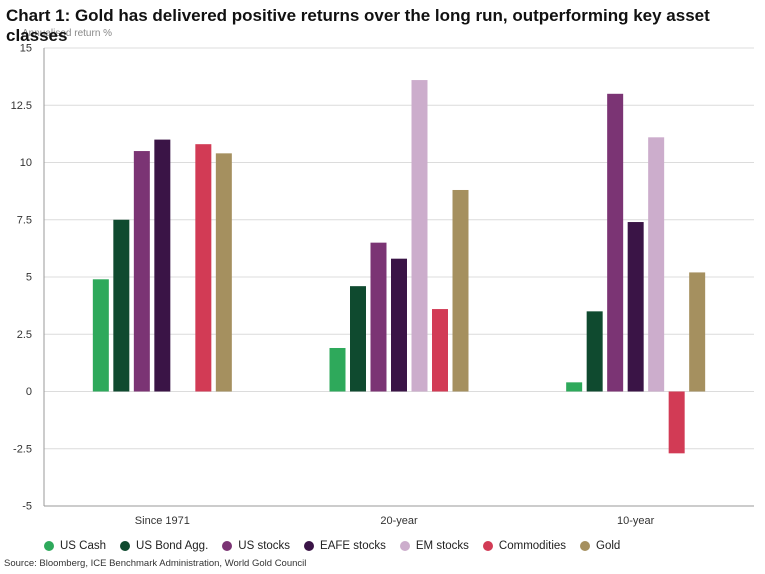  What do you see at coordinates (264, 546) in the screenshot?
I see `legend-label: US stocks` at bounding box center [264, 546].